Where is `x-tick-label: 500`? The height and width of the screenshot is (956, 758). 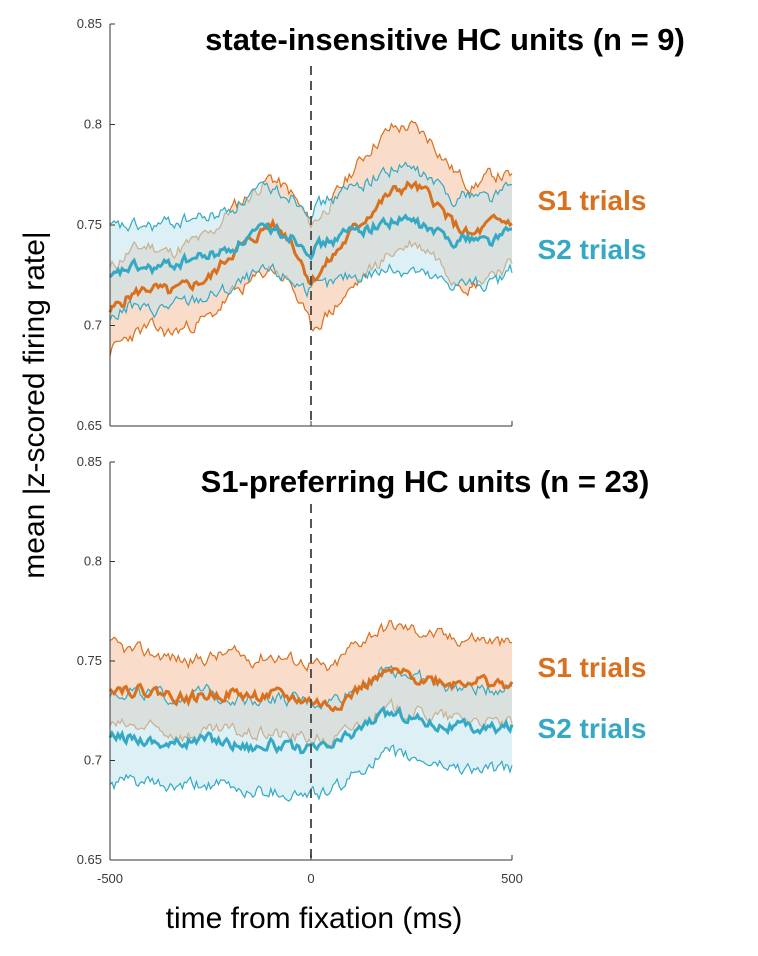
x-tick-label: 500 is located at coordinates (512, 878).